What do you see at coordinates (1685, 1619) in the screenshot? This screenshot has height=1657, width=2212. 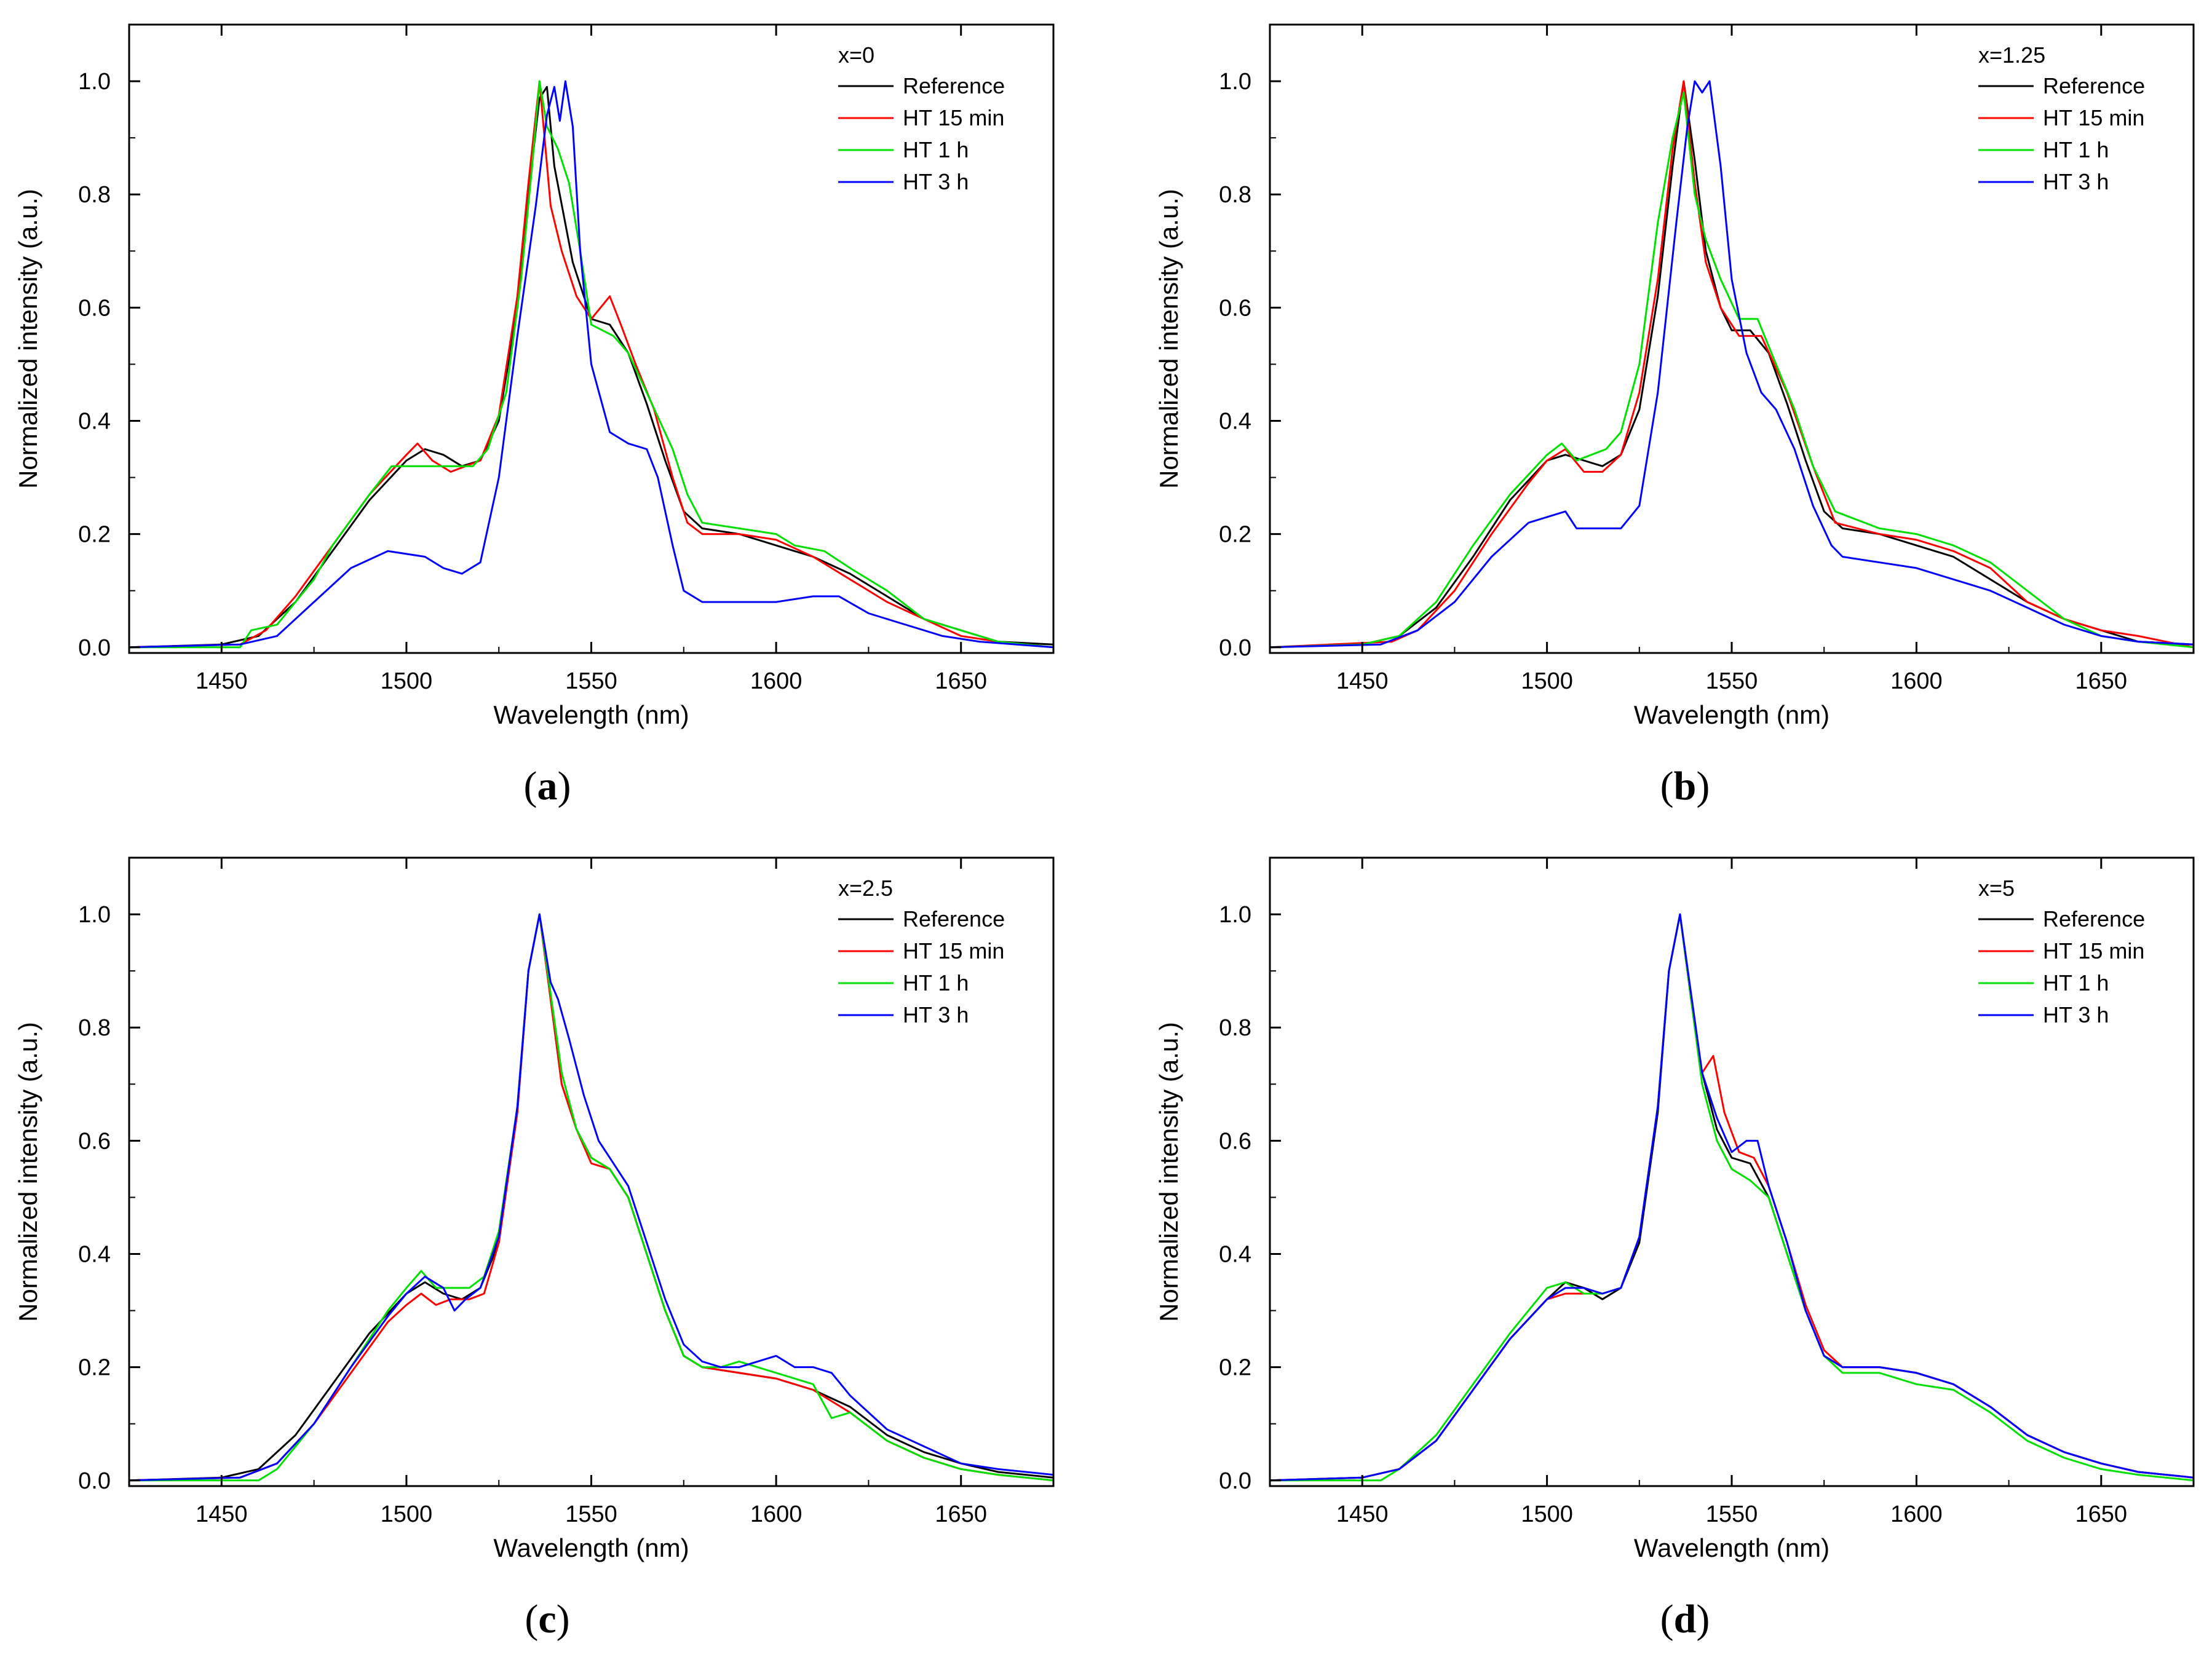 I see `panel-caption: (d)` at bounding box center [1685, 1619].